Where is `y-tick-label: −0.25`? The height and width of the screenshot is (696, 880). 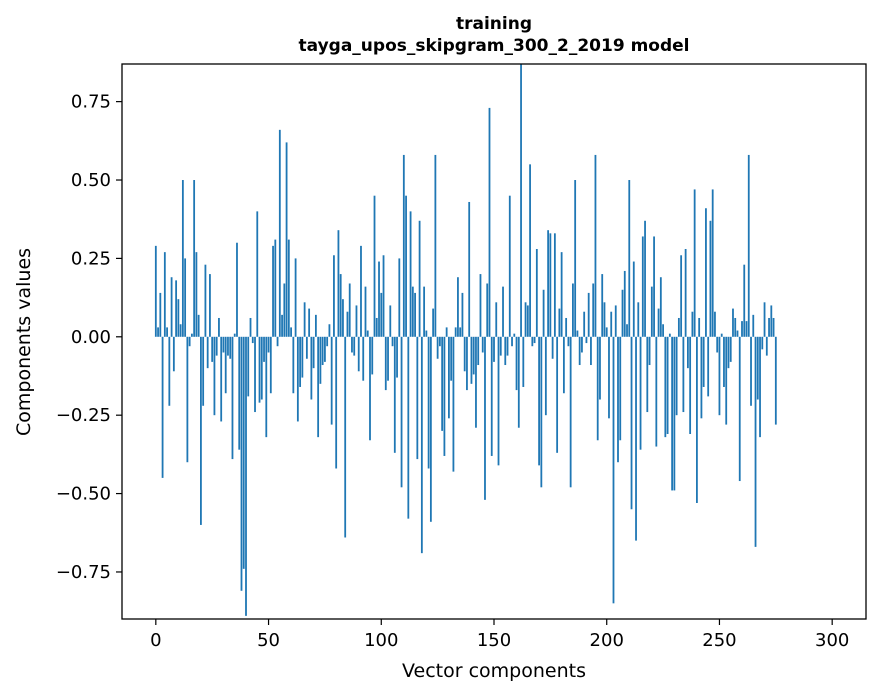
y-tick-label: −0.25 is located at coordinates (83, 415).